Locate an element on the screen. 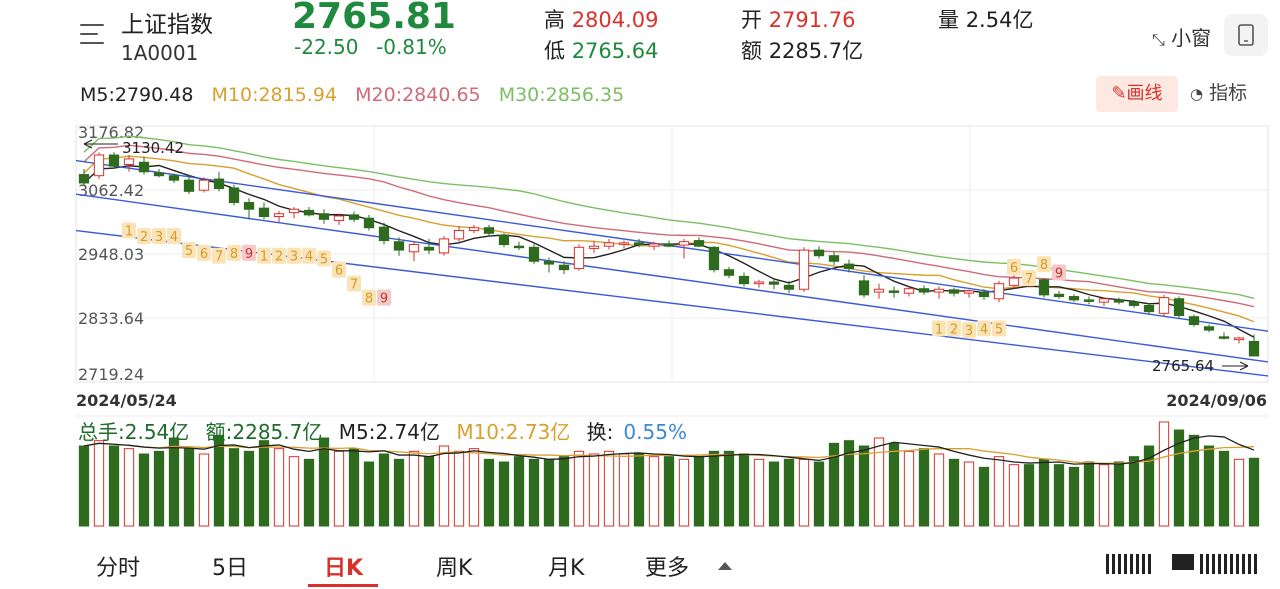 The image size is (1280, 589). draw-line-button: ✎画线 is located at coordinates (1137, 94).